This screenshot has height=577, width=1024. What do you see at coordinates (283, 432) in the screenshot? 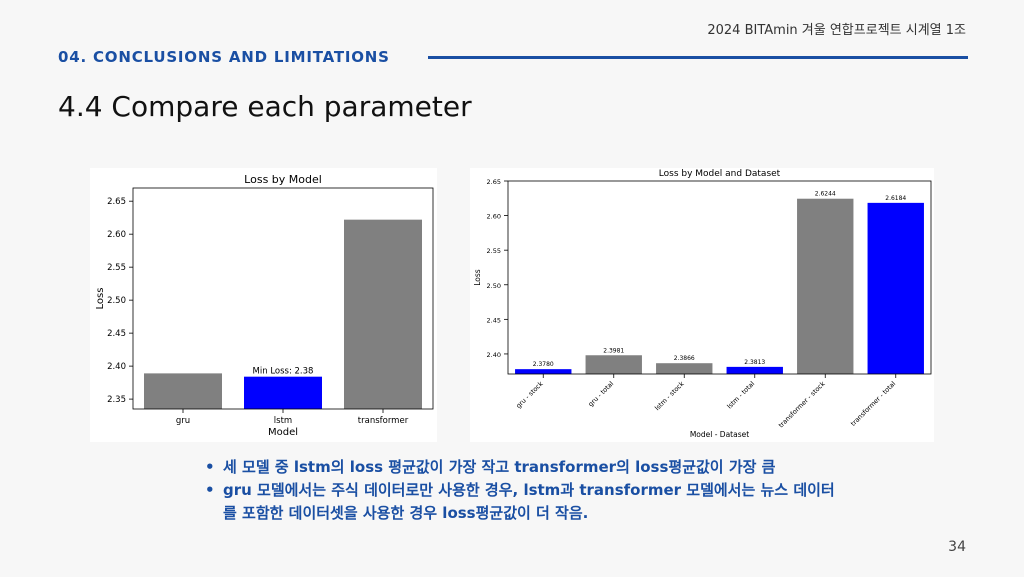
I see `x-axis-label: Model` at bounding box center [283, 432].